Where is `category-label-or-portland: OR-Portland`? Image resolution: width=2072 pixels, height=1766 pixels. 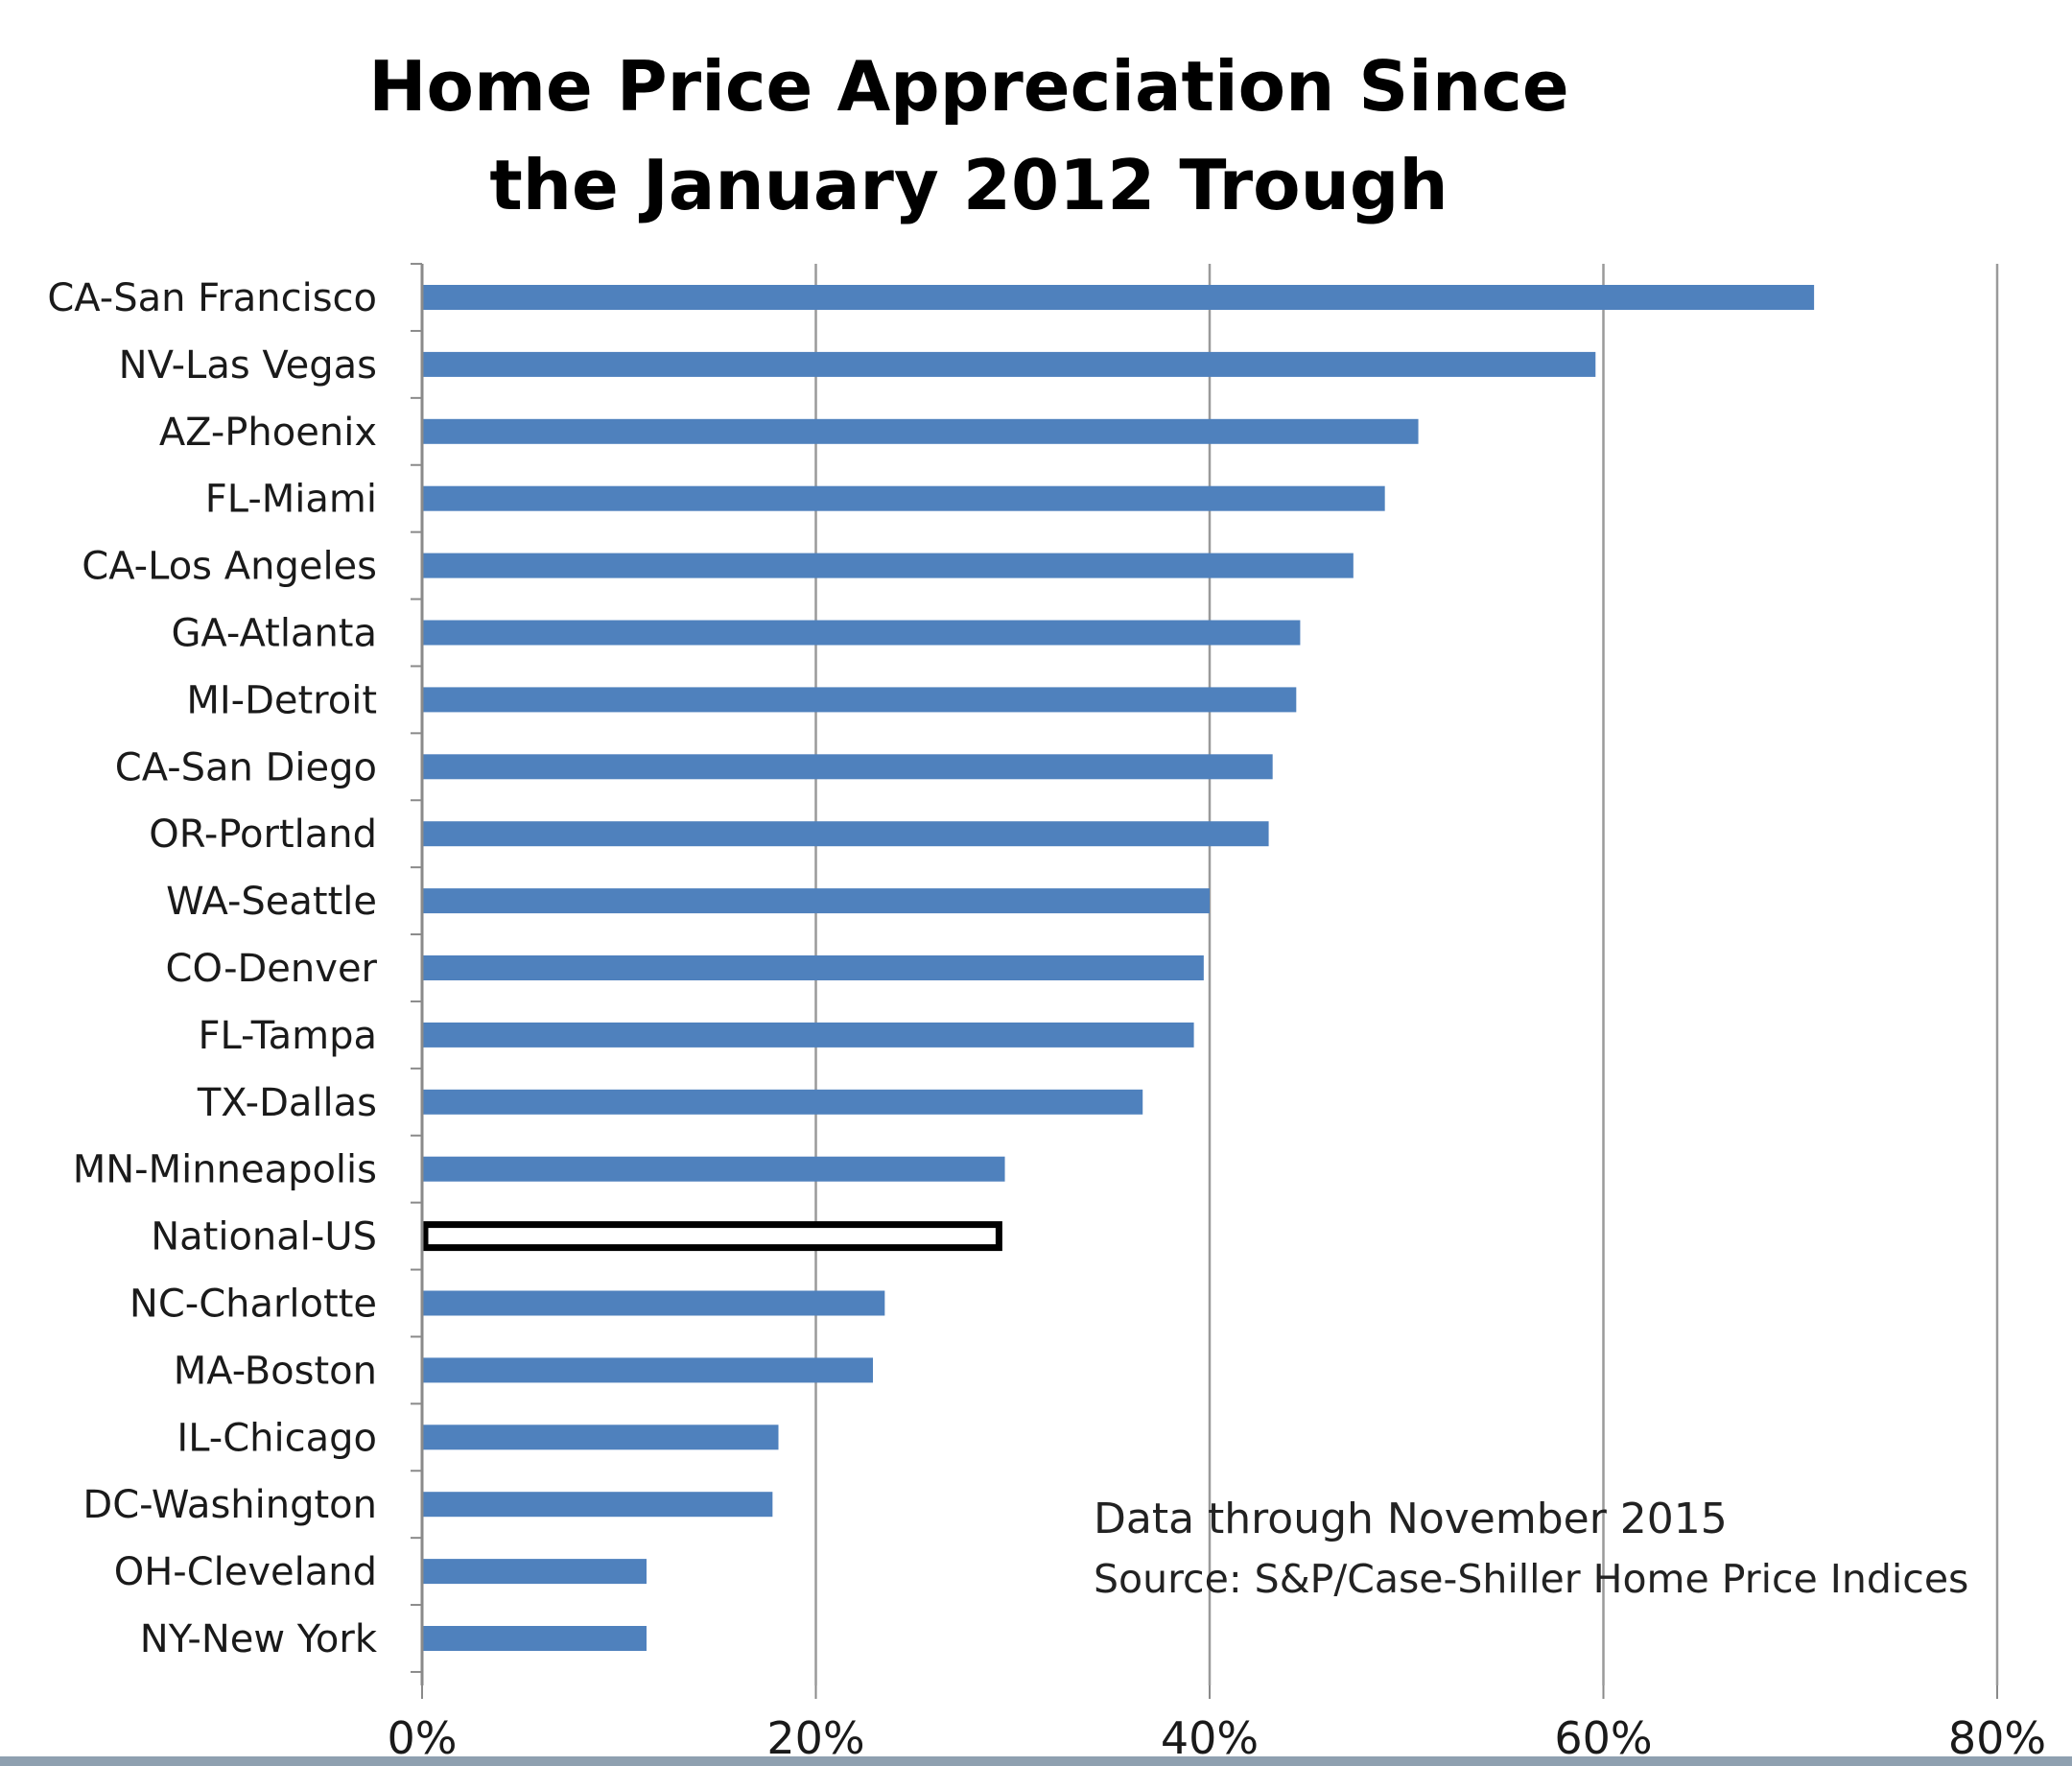
category-label-or-portland: OR-Portland is located at coordinates (263, 834).